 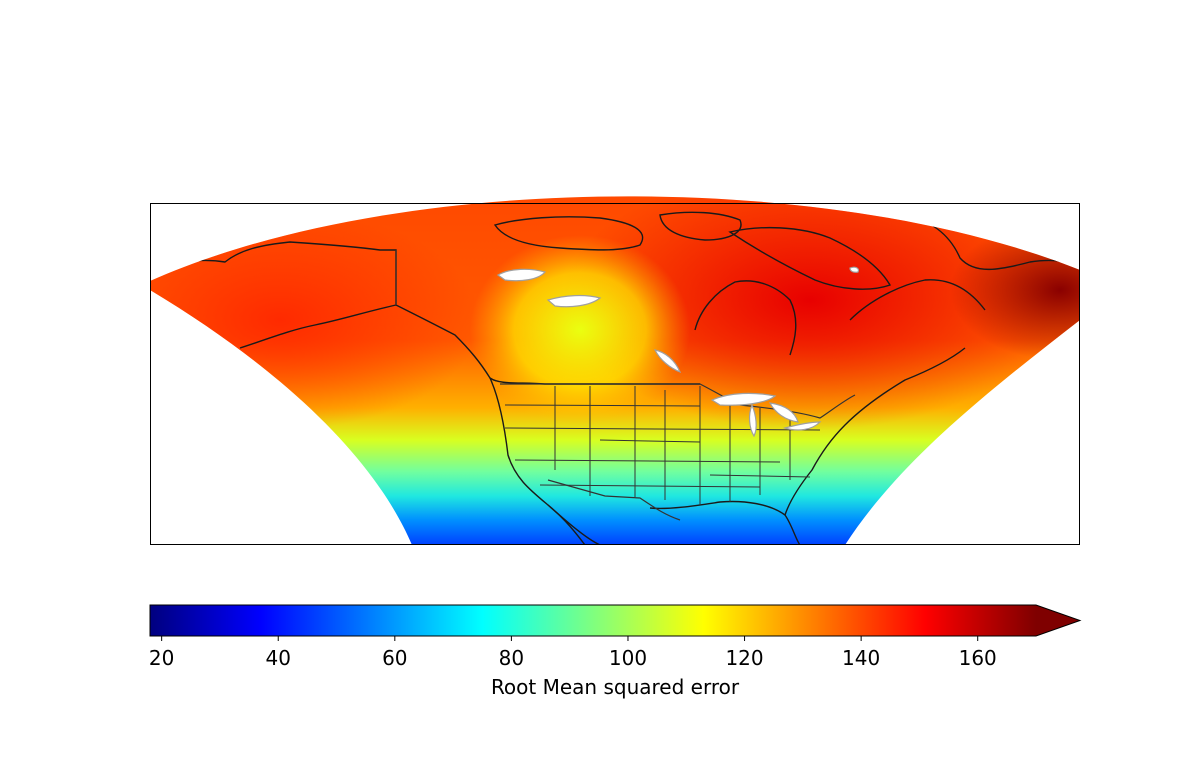 What do you see at coordinates (278, 658) in the screenshot?
I see `colorbar-tick-label: 40` at bounding box center [278, 658].